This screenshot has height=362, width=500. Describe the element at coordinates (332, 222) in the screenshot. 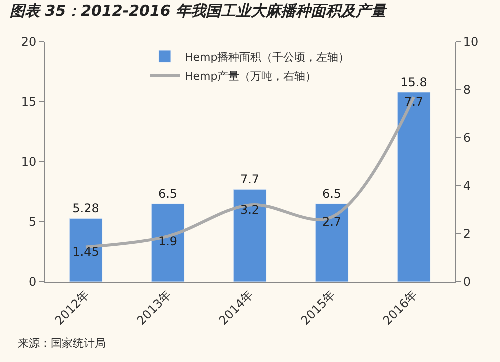

I see `data-label: 2.7` at that location.